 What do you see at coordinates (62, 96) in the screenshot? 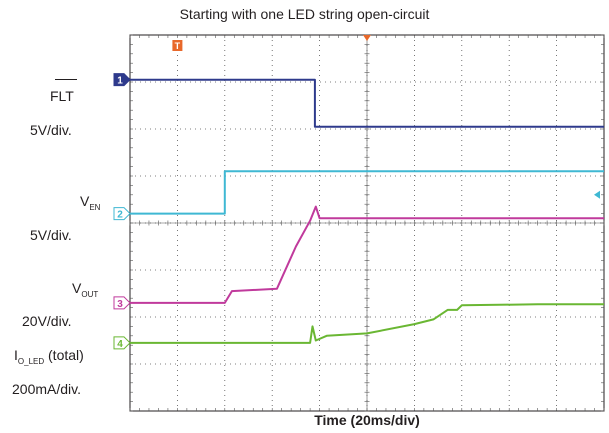
I see `ch1-name-label: FLT` at bounding box center [62, 96].